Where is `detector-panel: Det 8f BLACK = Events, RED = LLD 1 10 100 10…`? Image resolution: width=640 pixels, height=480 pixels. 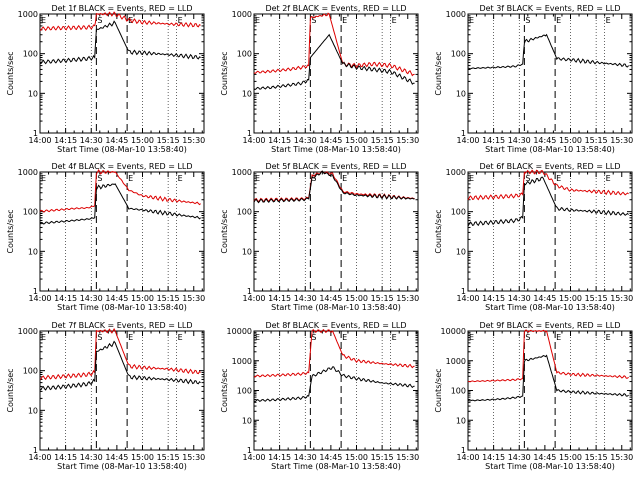 detector-panel: Det 8f BLACK = Events, RED = LLD 1 10 100 10… is located at coordinates (319, 396).